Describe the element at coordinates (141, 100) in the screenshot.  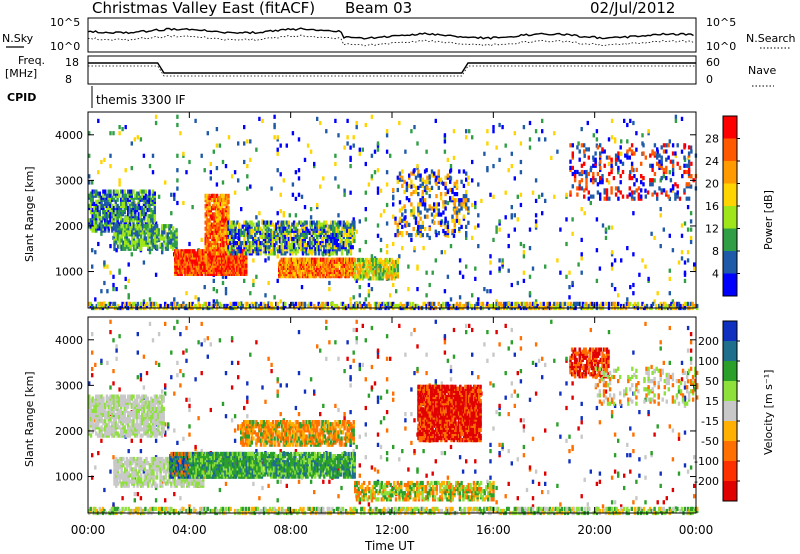
I see `cpid-value: themis 3300 IF` at that location.